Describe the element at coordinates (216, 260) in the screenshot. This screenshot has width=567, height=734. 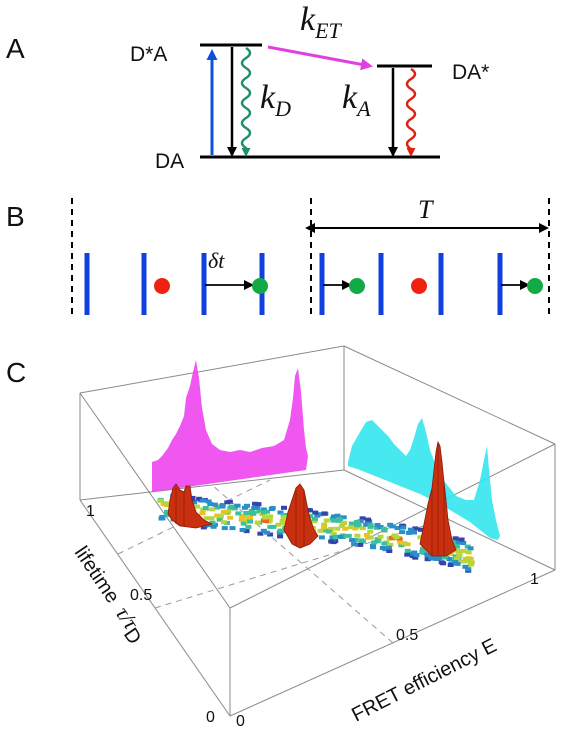
I see `delay-label: δt` at that location.